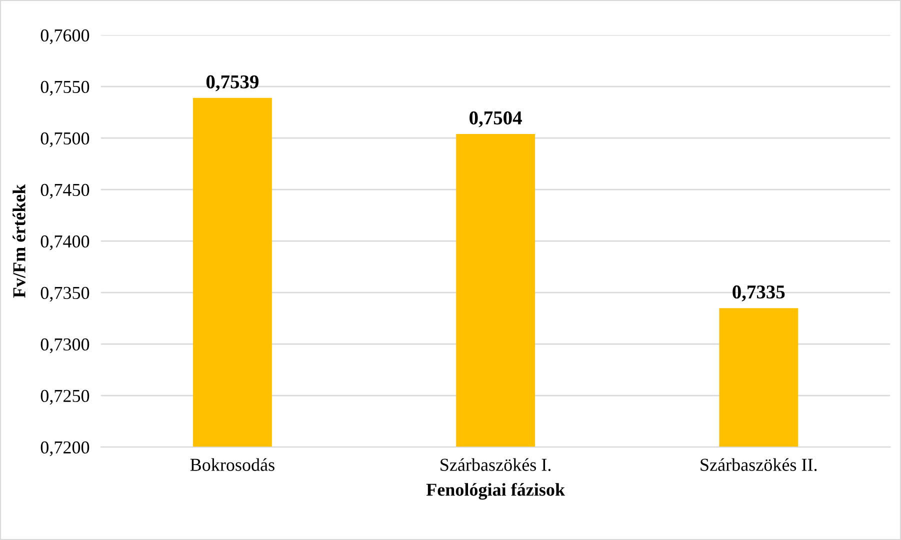  Describe the element at coordinates (65, 294) in the screenshot. I see `y-tick-label: 0,7350` at that location.